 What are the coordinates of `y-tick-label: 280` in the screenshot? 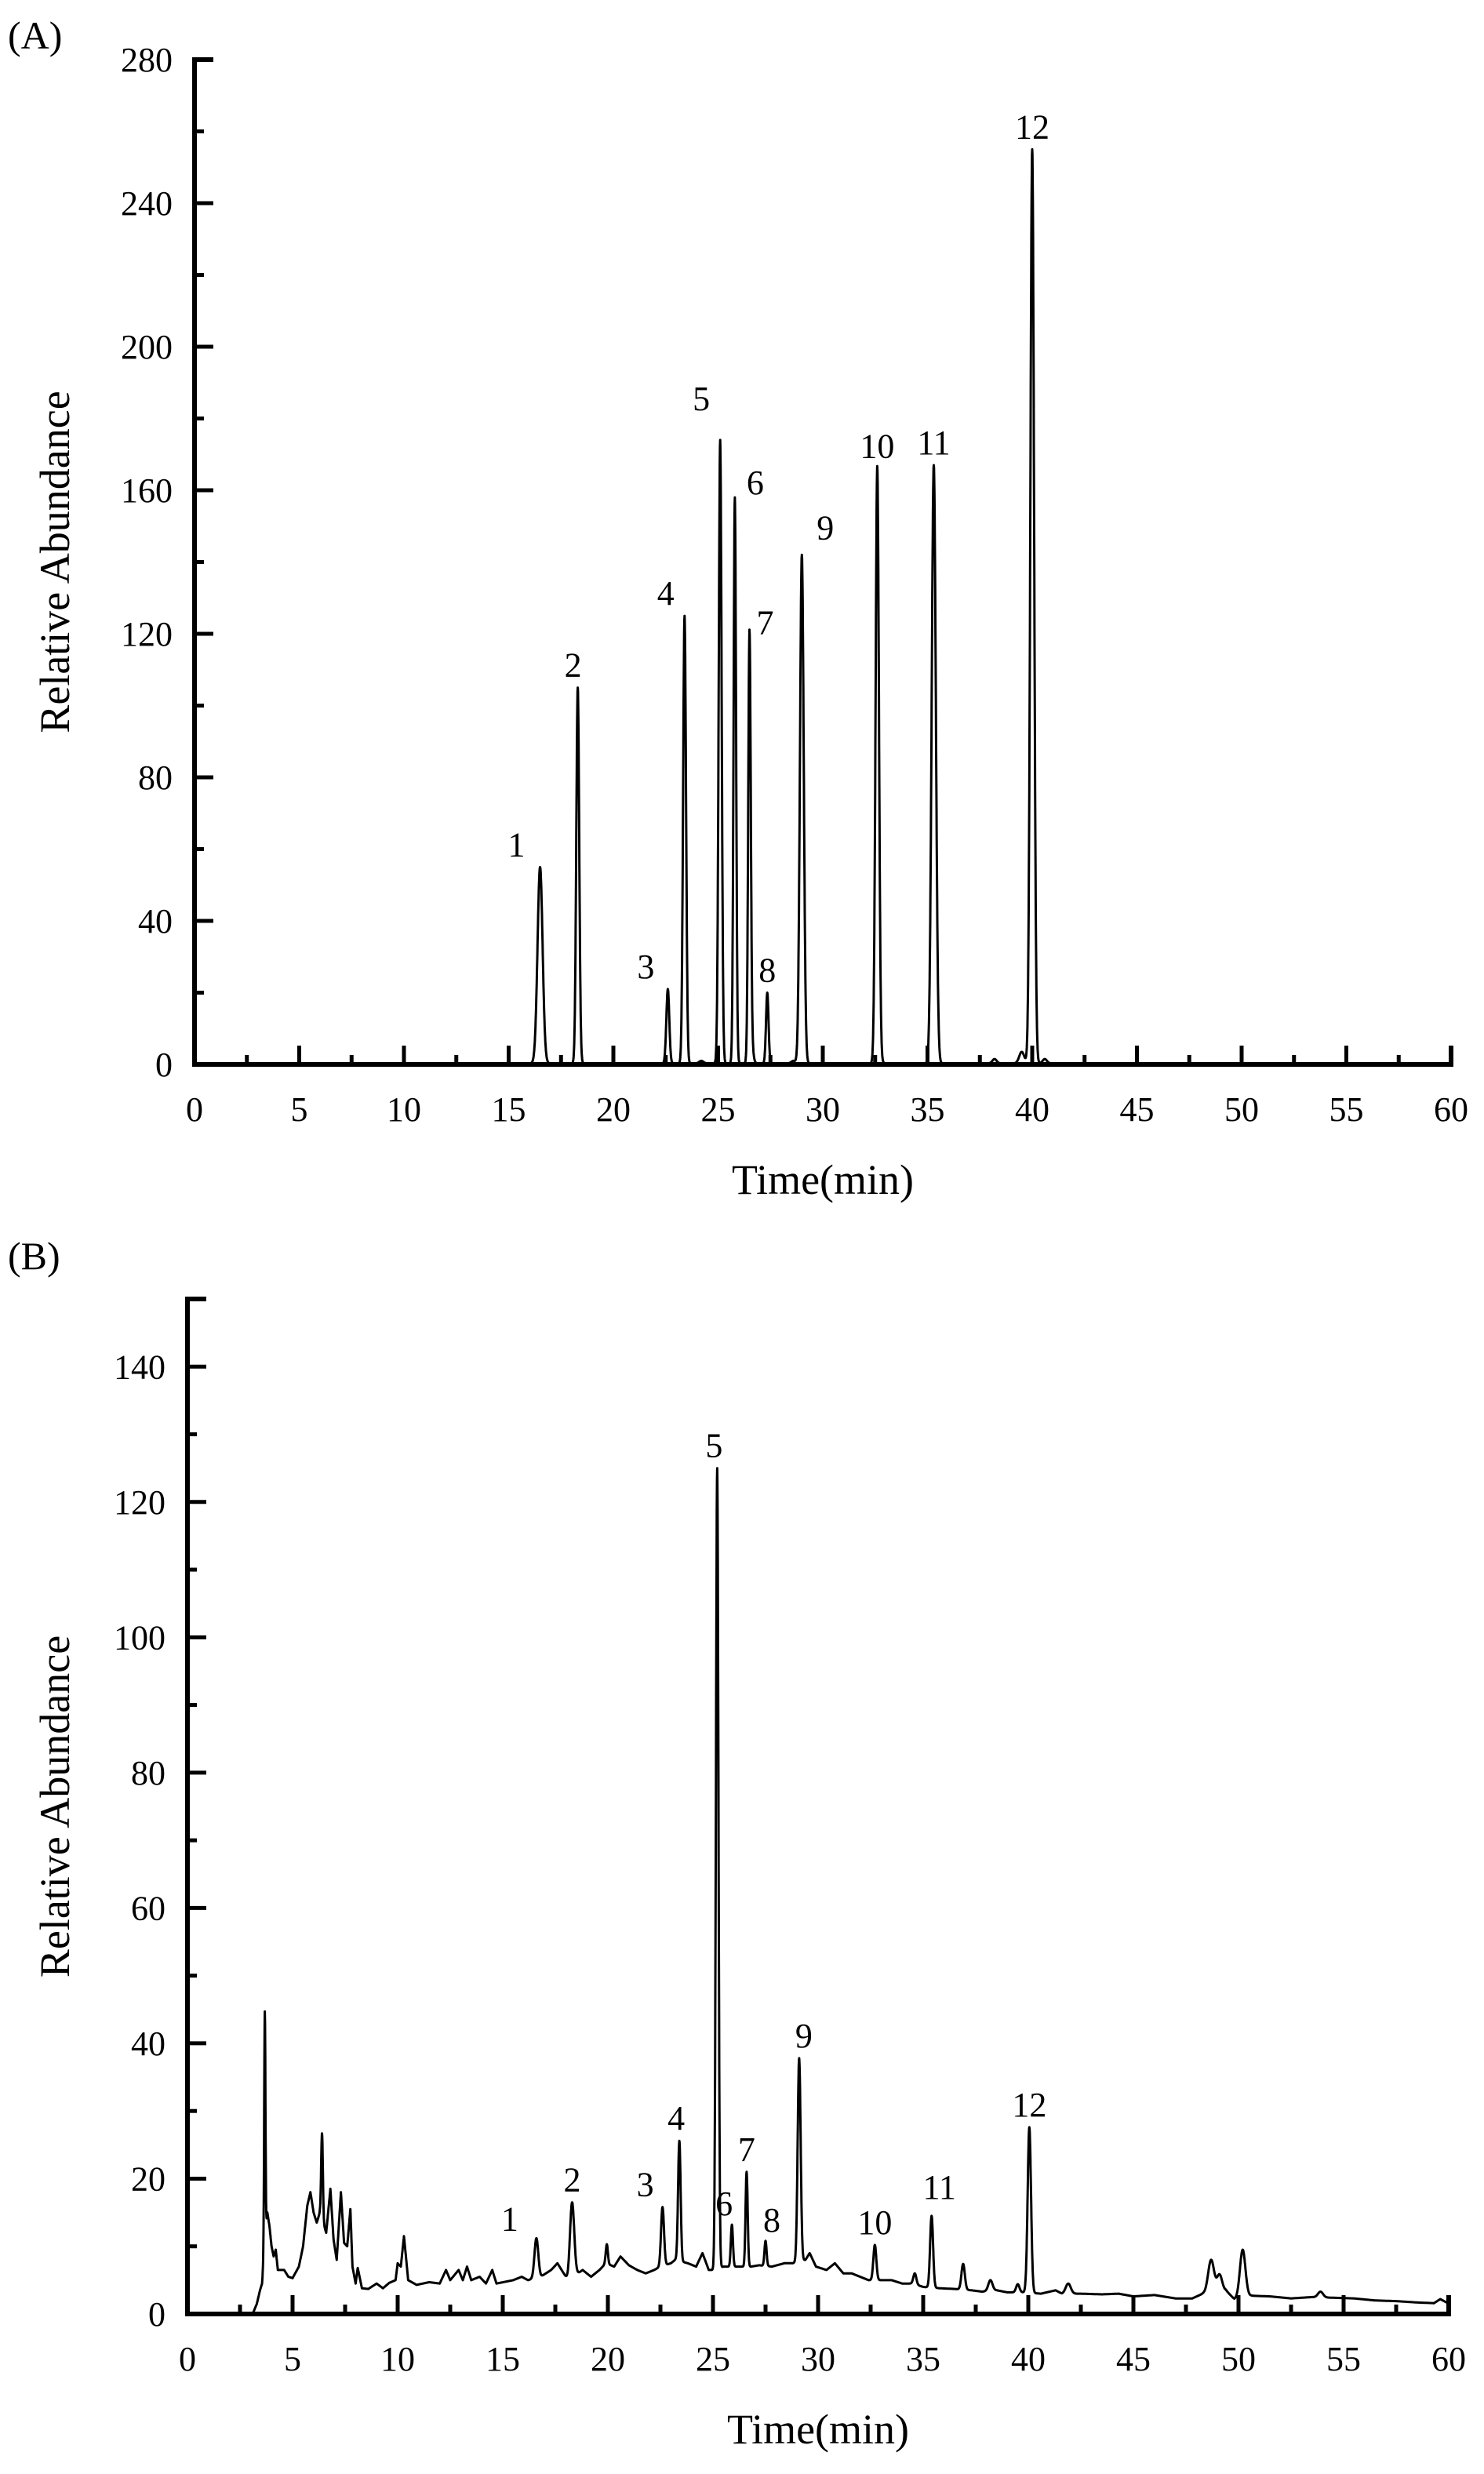 It's located at (147, 60).